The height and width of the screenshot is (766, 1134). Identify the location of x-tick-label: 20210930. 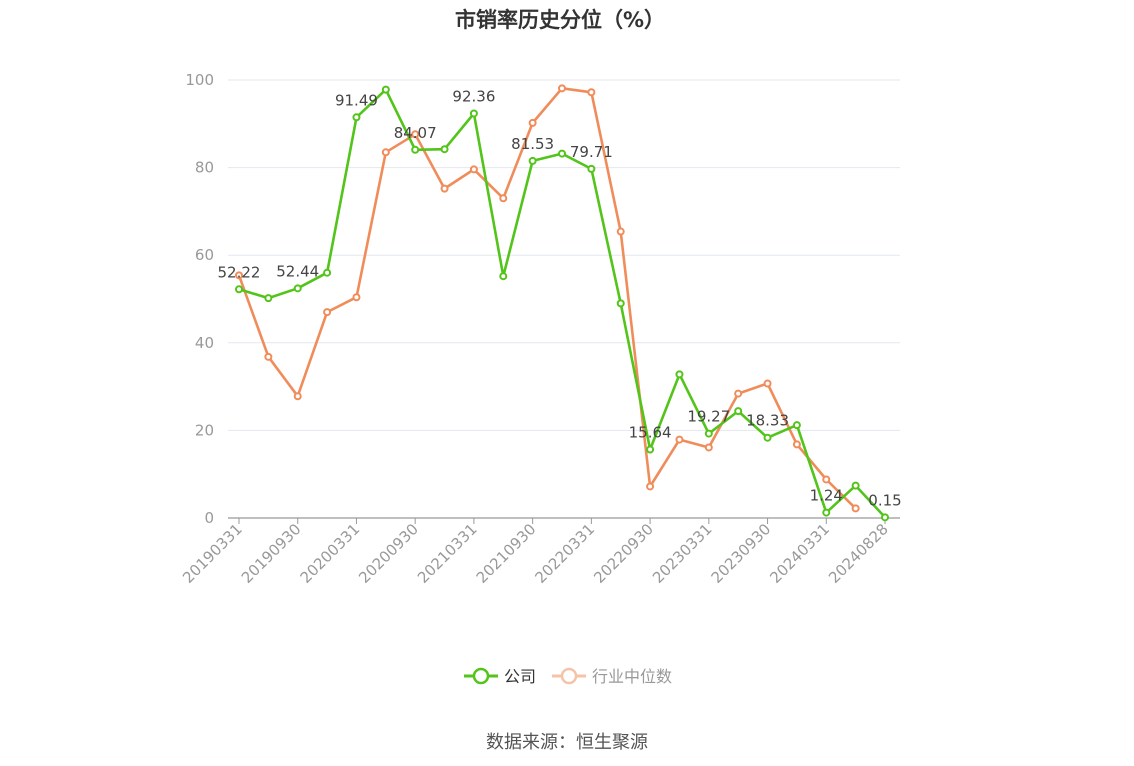
(506, 553).